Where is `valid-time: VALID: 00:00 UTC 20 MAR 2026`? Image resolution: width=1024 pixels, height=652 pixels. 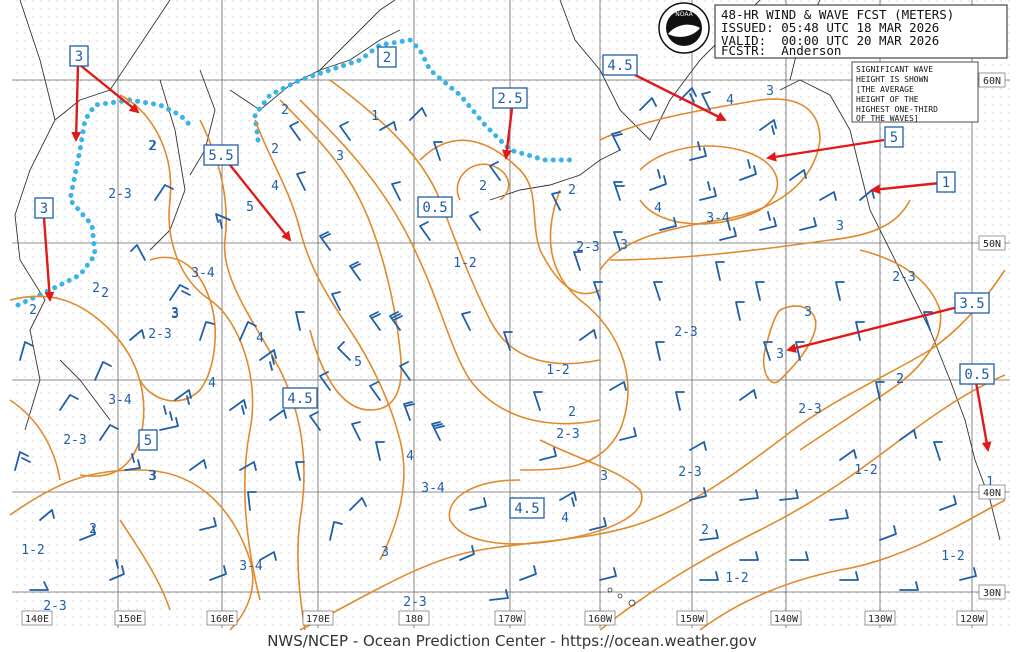 valid-time: VALID: 00:00 UTC 20 MAR 2026 is located at coordinates (830, 40).